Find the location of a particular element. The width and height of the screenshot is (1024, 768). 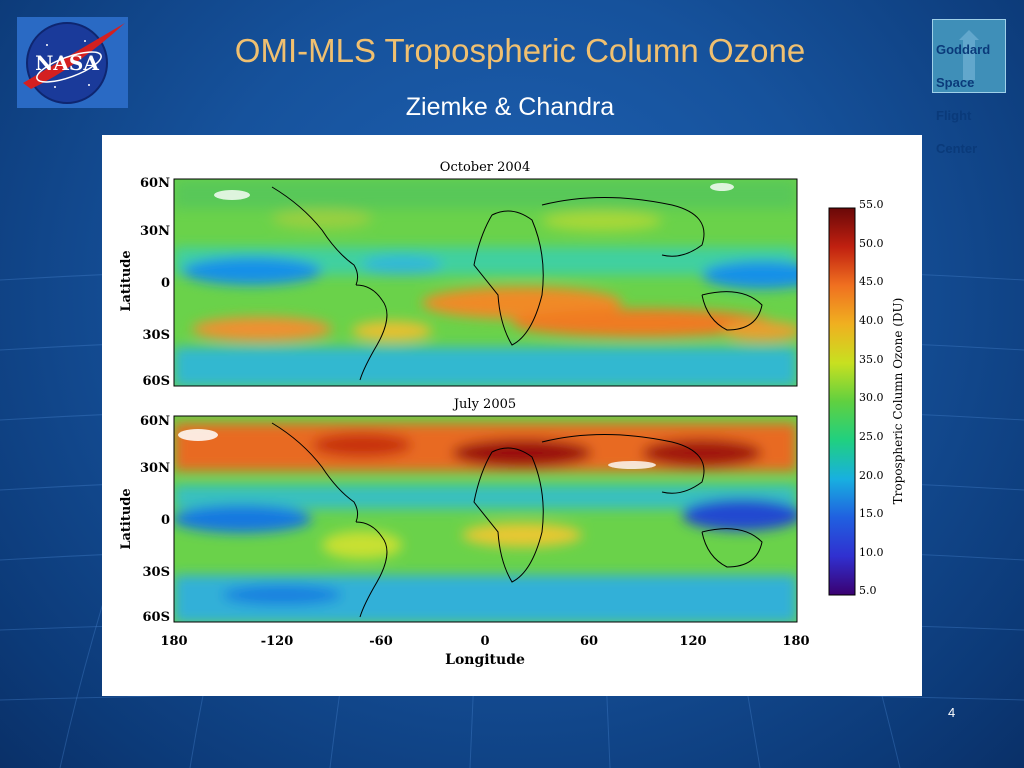

colorbar-tick-25: 25.0 is located at coordinates (871, 436).